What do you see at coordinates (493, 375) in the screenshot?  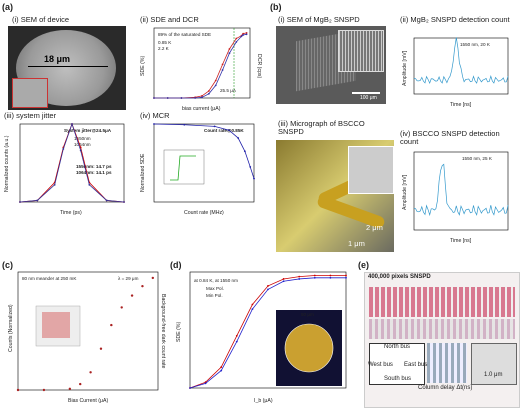 I see `e-scale: 1.0 μm` at bounding box center [493, 375].